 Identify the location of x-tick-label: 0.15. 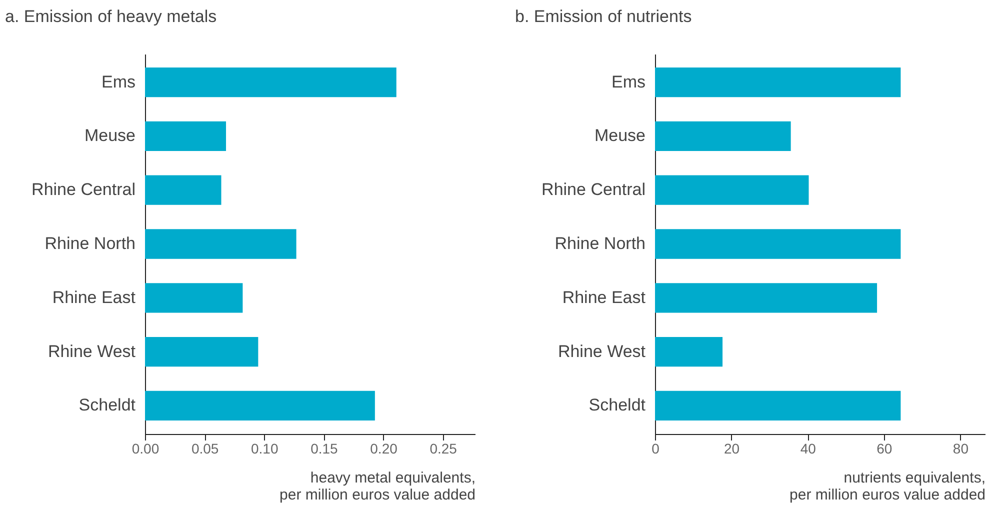
(324, 448).